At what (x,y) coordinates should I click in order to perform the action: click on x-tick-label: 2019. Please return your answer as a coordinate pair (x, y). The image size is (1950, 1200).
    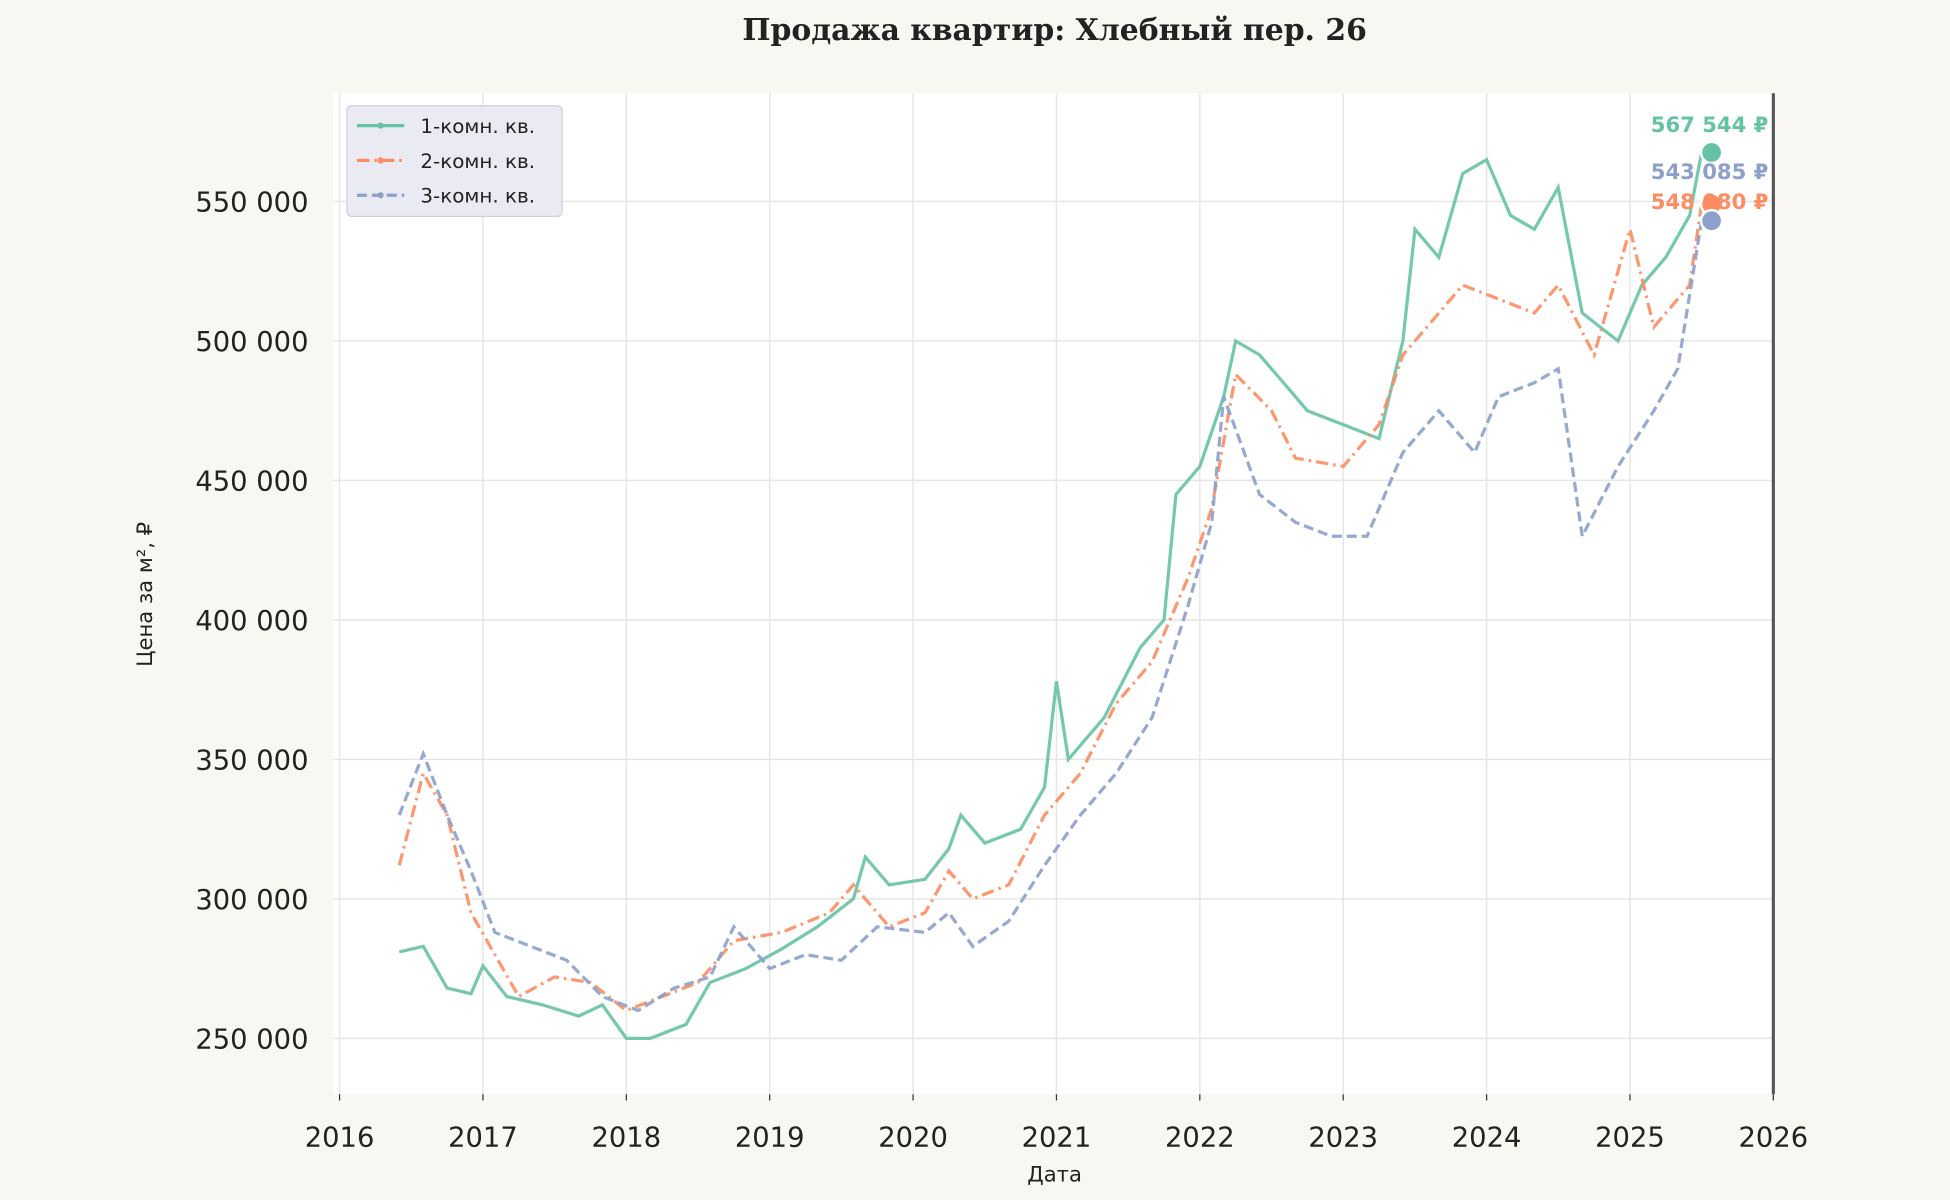
    Looking at the image, I should click on (770, 1138).